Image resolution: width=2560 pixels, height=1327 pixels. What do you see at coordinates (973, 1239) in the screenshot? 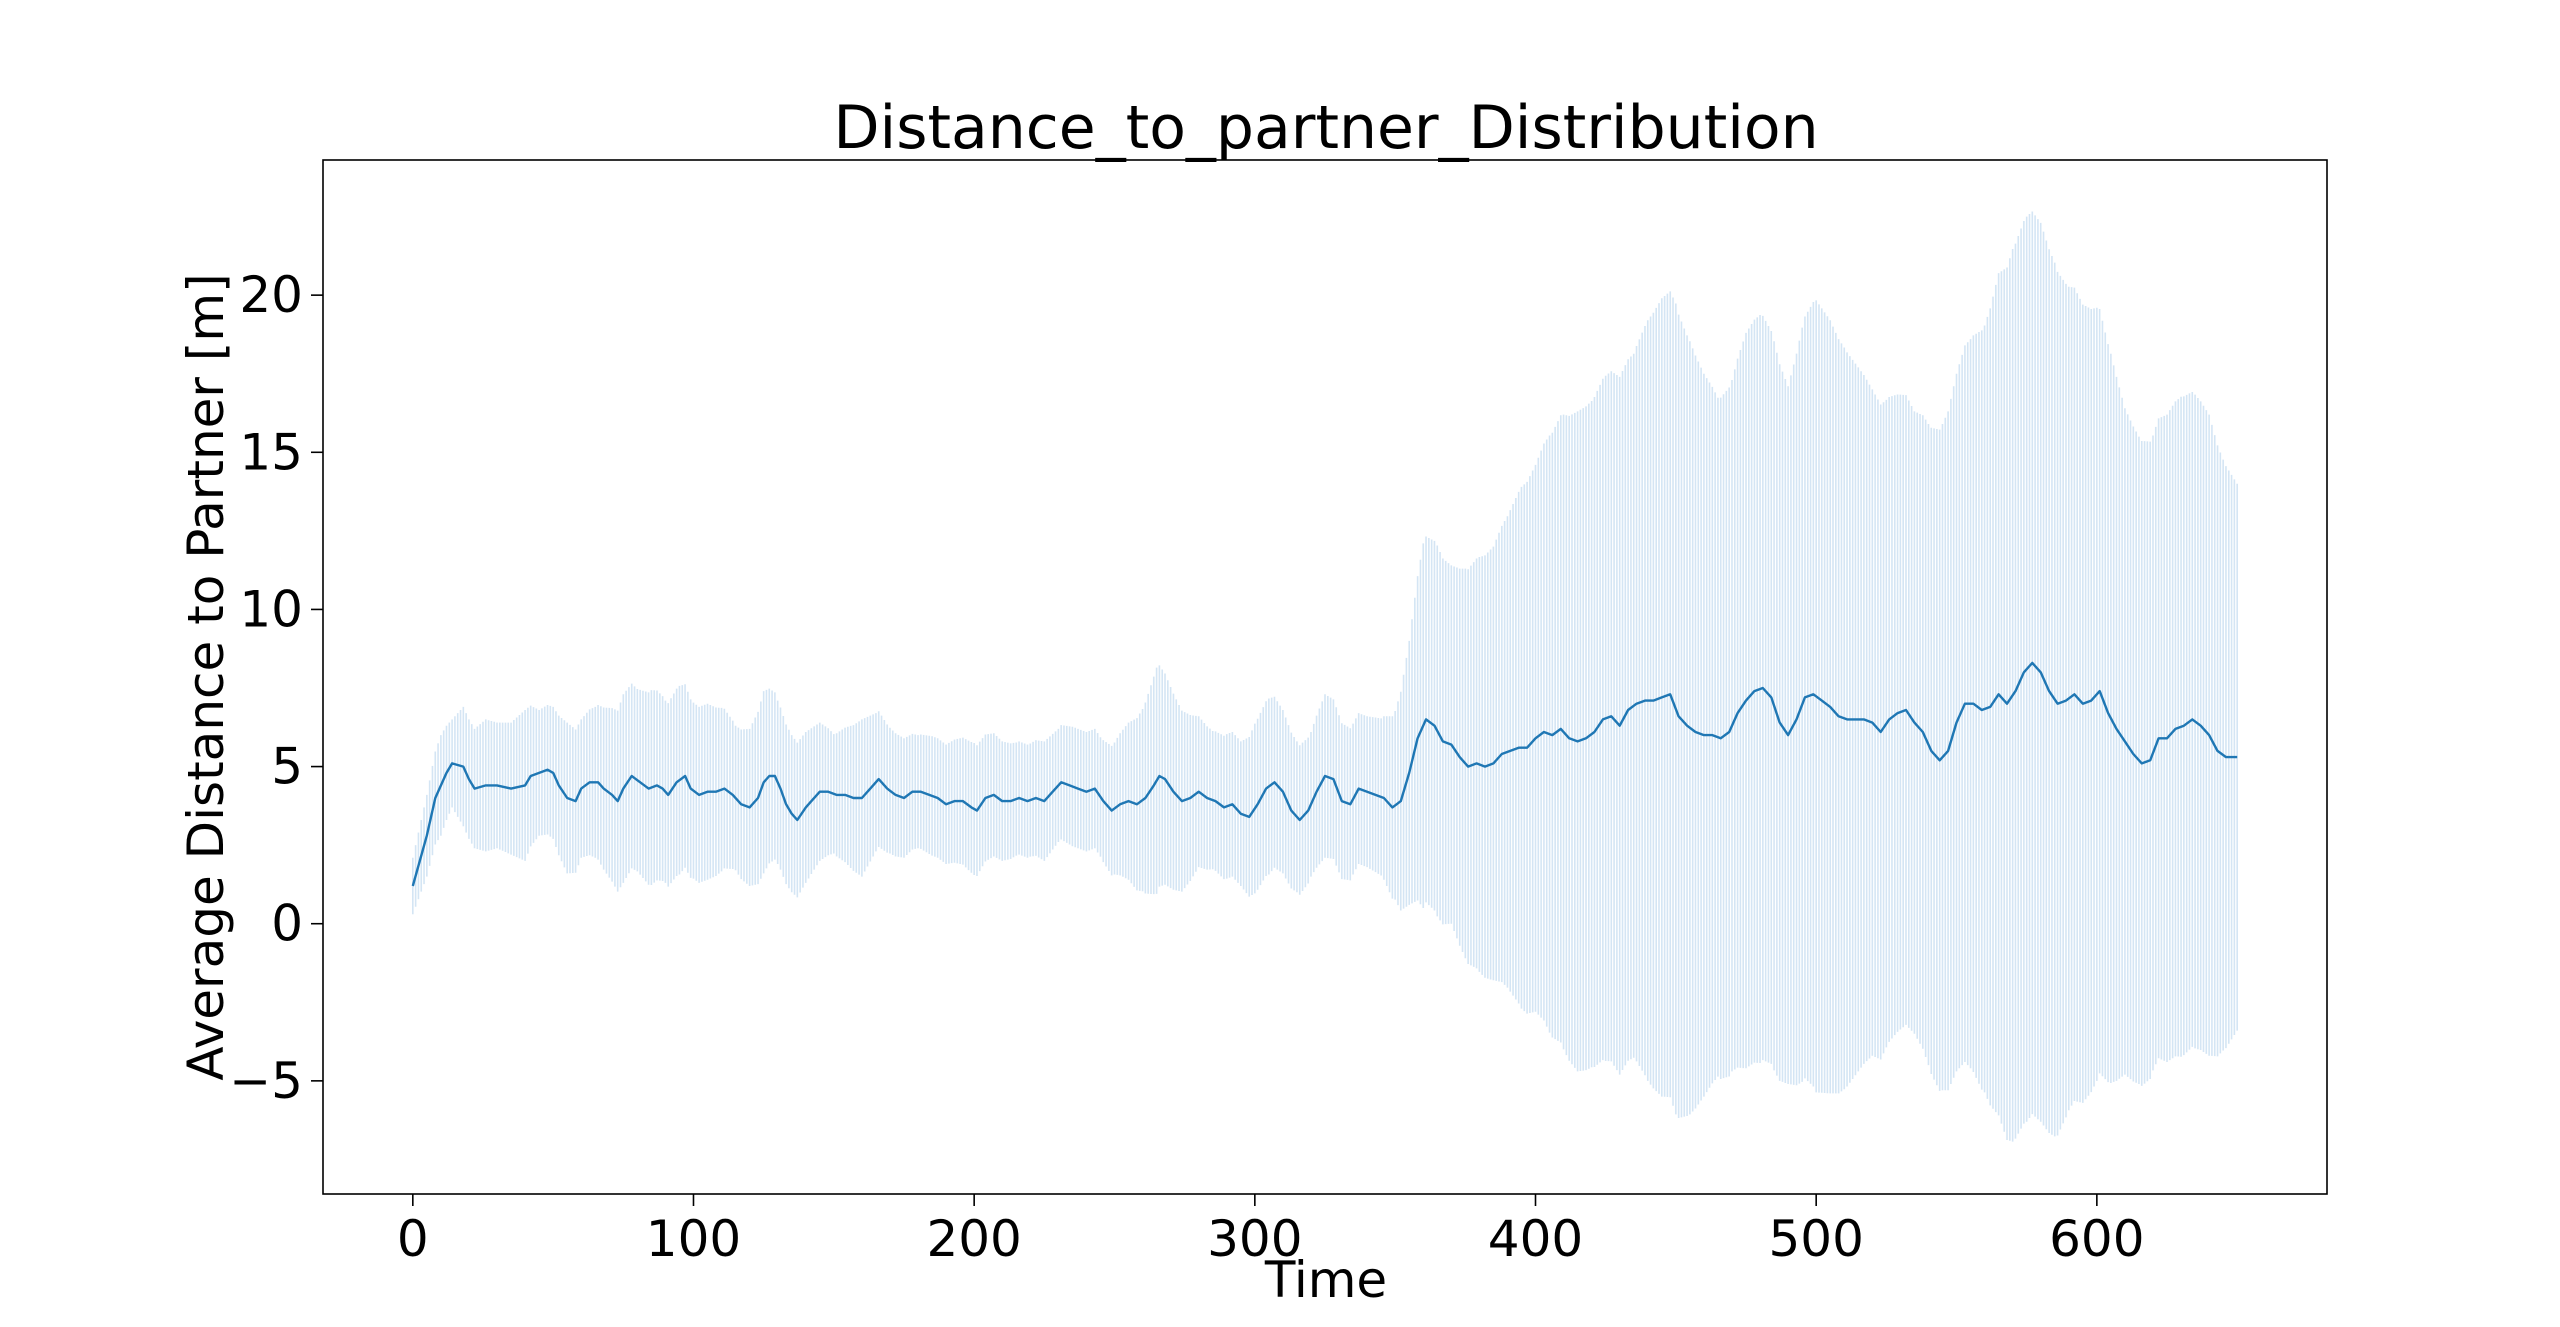
I see `x-tick-label: 200` at bounding box center [973, 1239].